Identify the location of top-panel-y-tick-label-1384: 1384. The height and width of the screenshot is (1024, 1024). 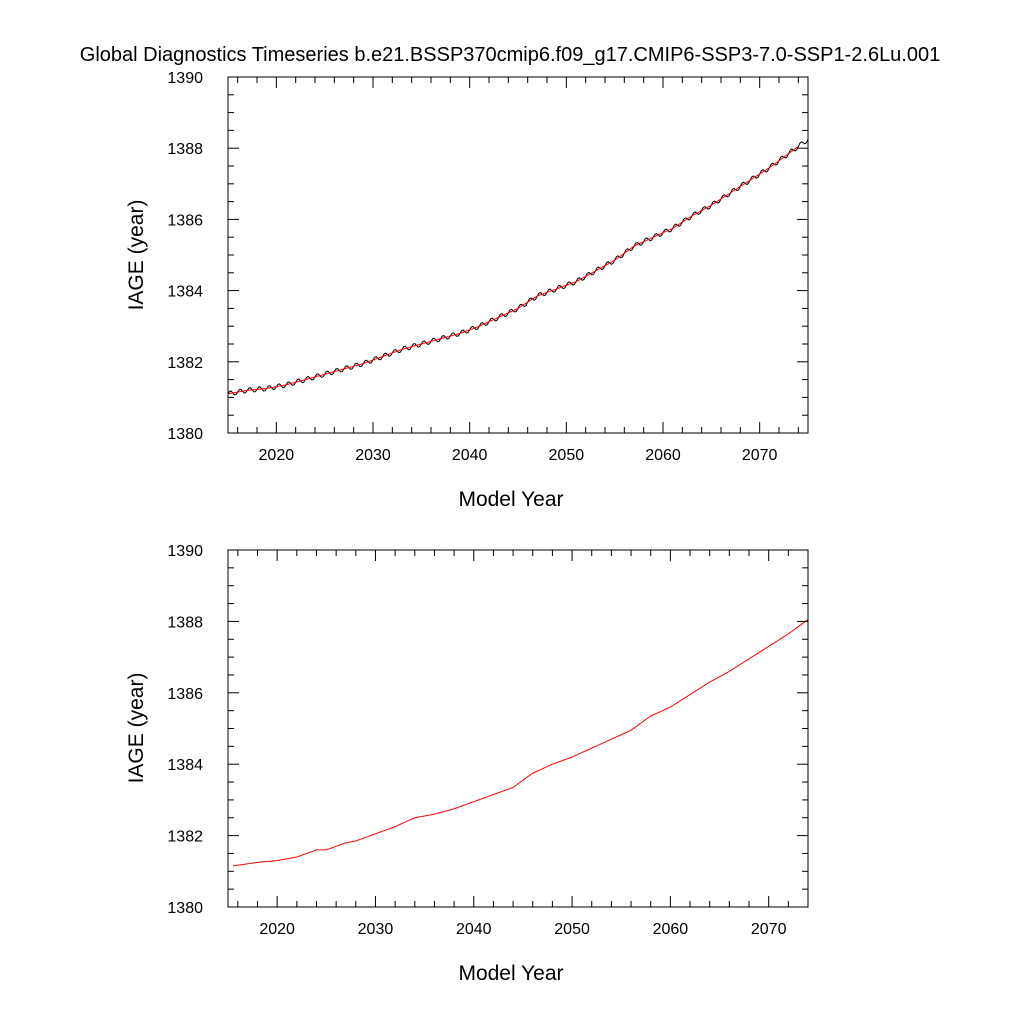
(185, 292).